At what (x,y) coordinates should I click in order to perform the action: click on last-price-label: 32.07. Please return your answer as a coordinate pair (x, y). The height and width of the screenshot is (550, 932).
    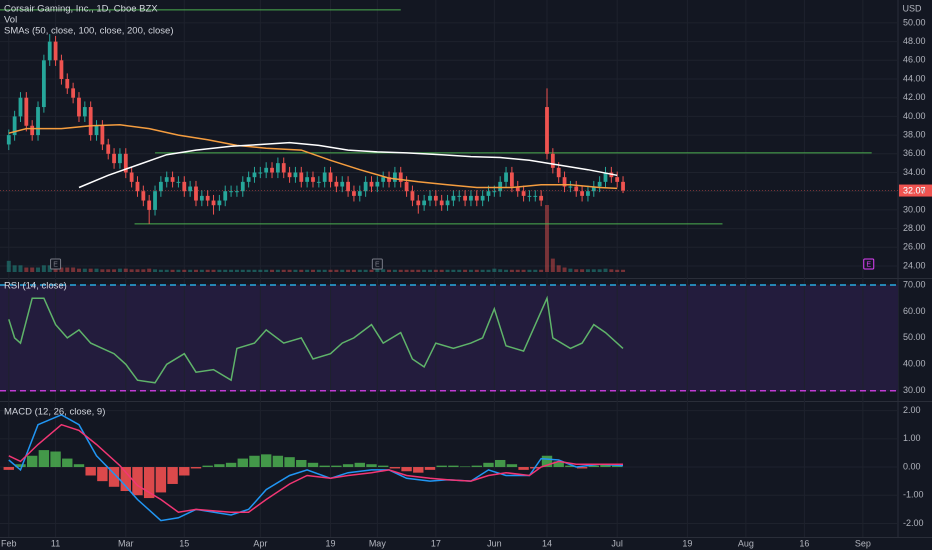
    Looking at the image, I should click on (914, 190).